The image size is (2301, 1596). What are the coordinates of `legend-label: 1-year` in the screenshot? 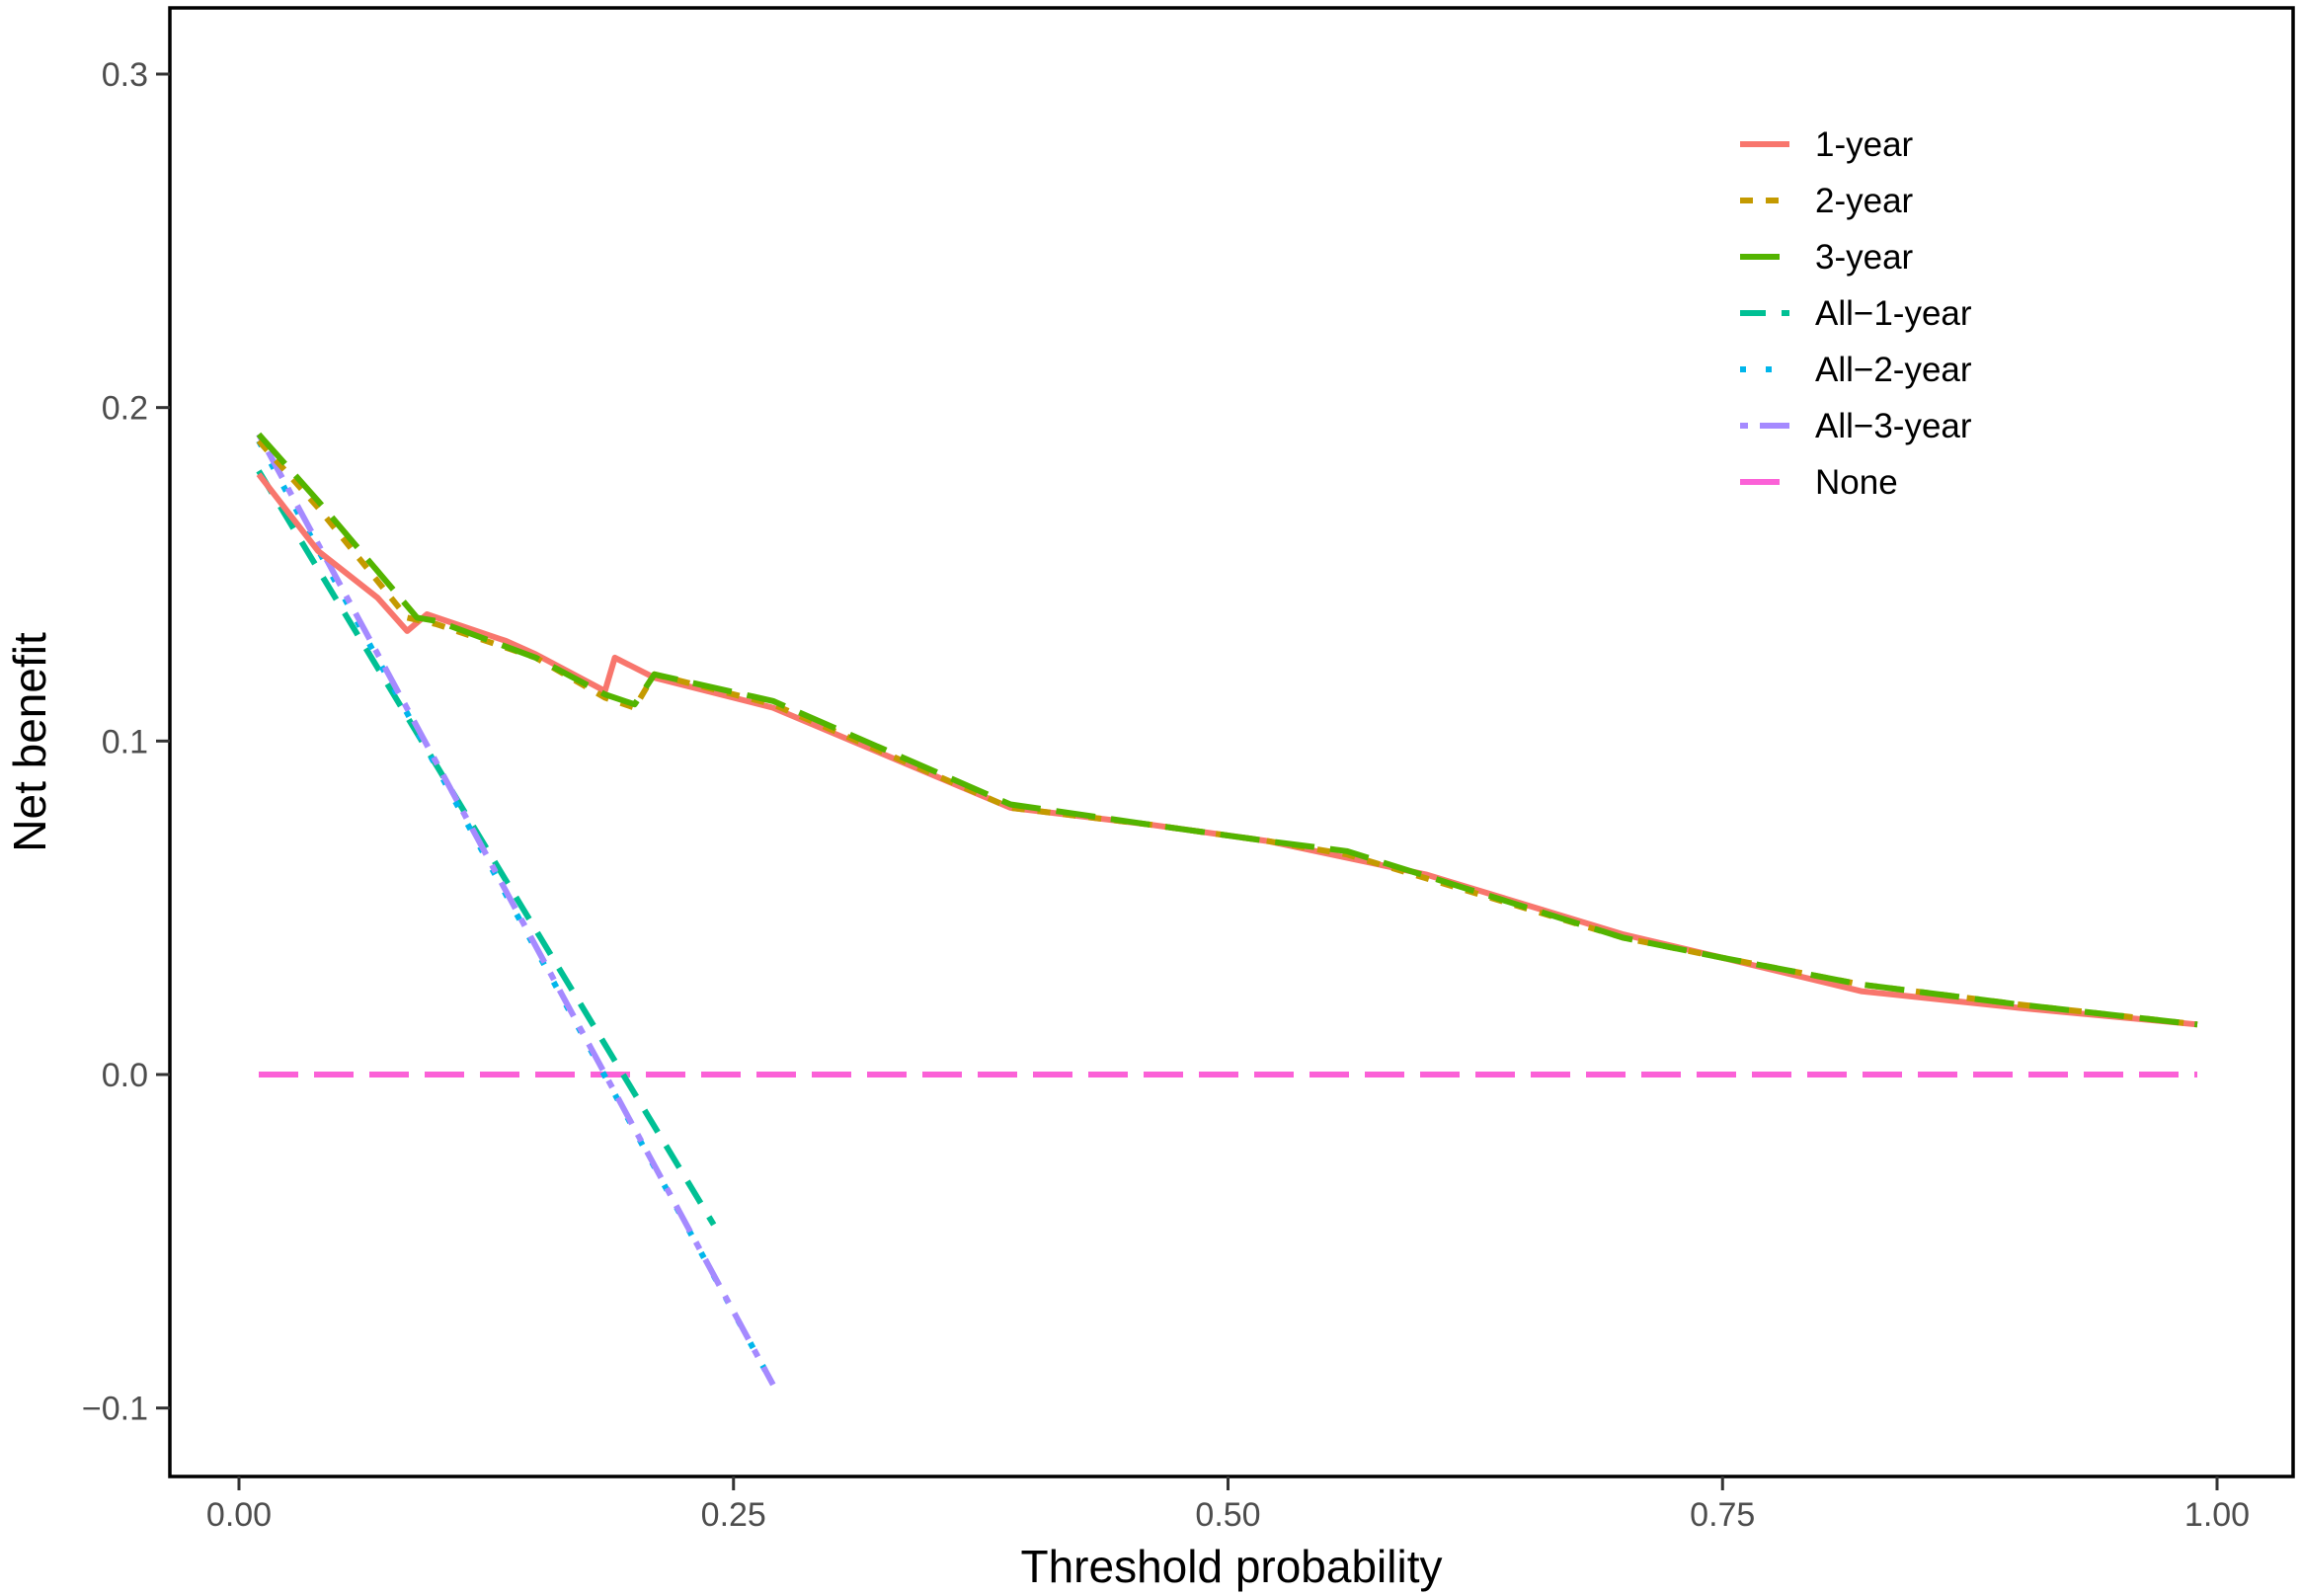 It's located at (1864, 144).